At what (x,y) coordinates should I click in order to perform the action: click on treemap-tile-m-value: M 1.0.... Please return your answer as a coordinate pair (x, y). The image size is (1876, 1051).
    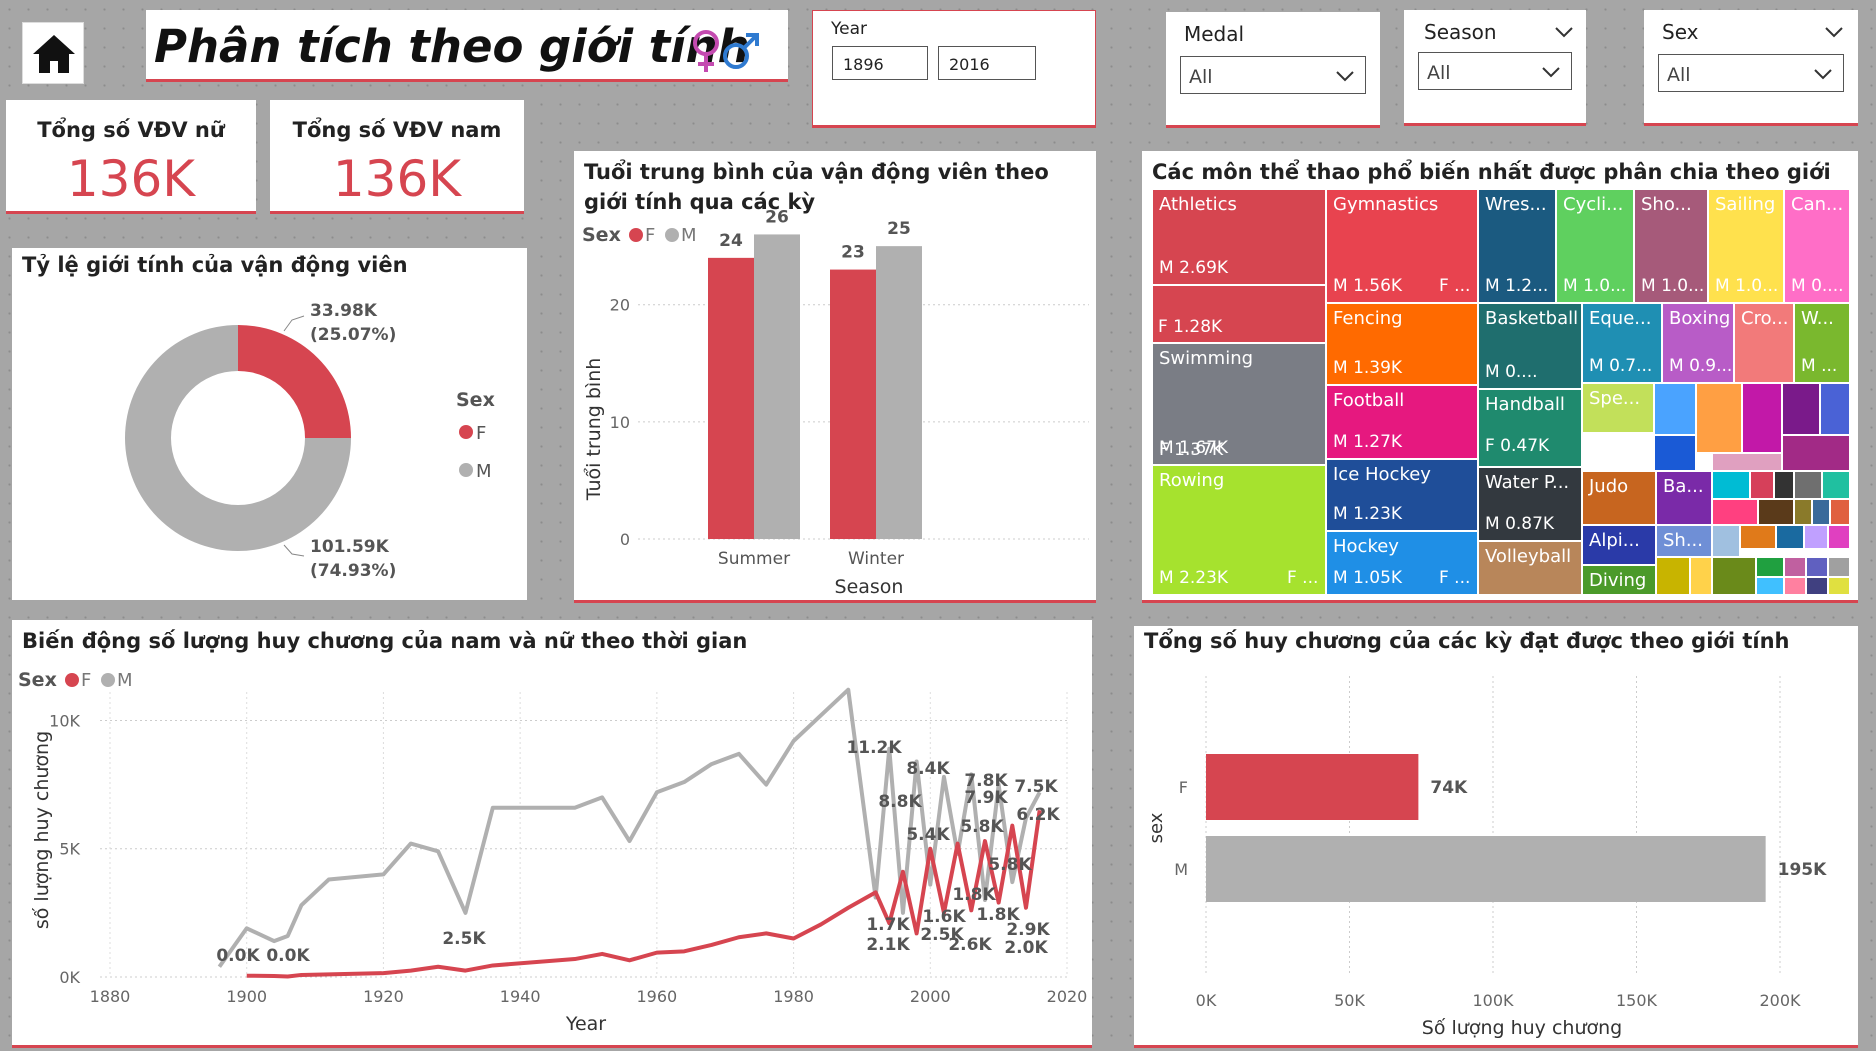
    Looking at the image, I should click on (1673, 286).